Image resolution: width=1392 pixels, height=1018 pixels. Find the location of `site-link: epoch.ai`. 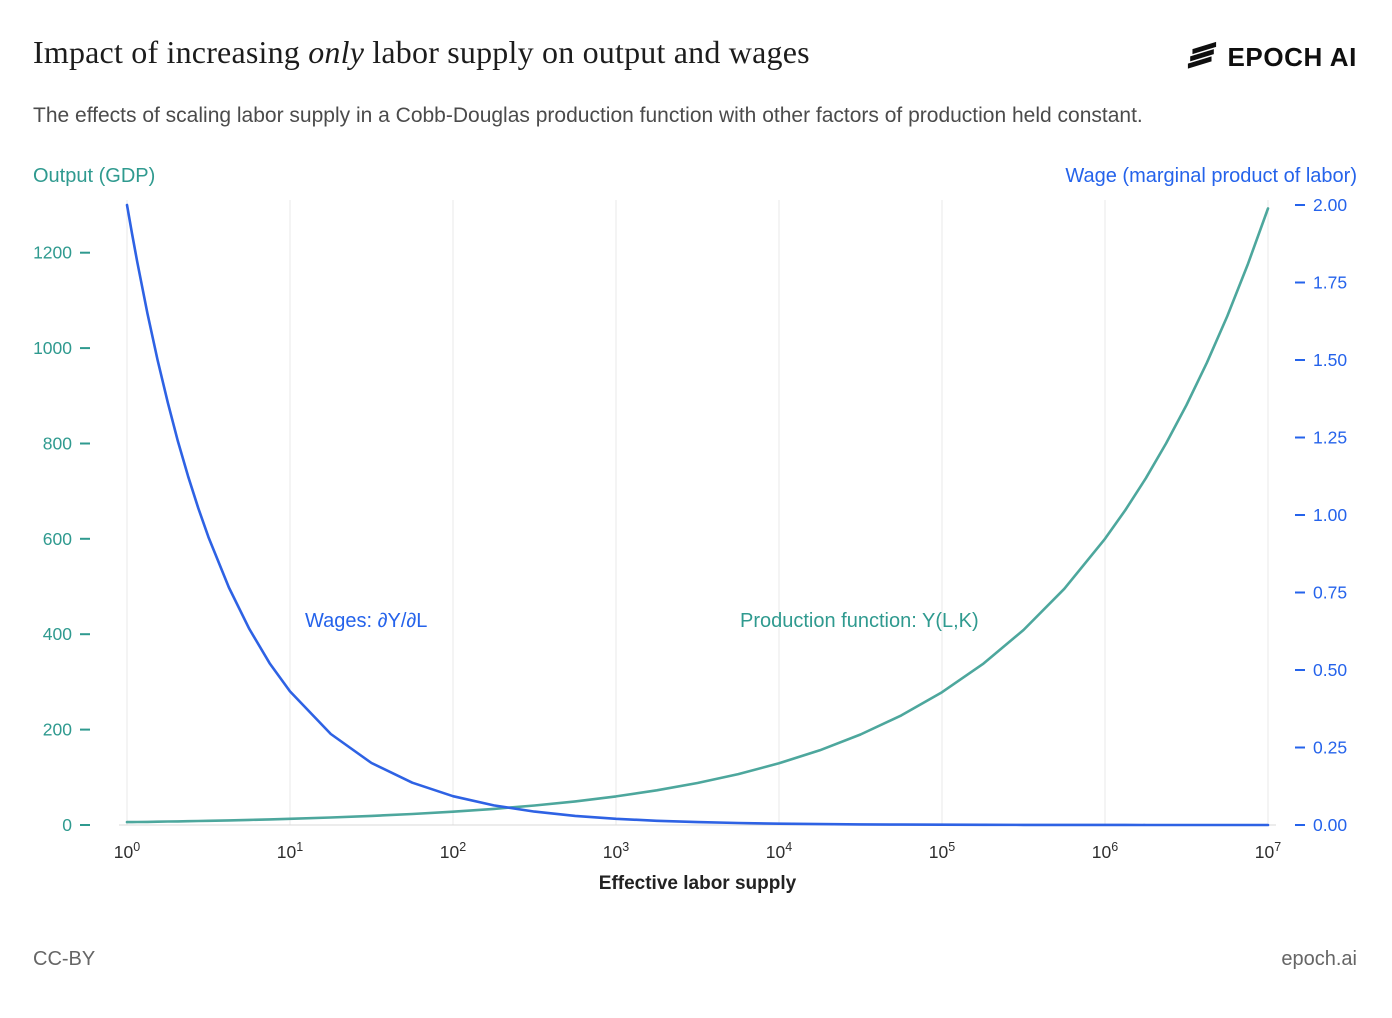

site-link: epoch.ai is located at coordinates (1319, 959).